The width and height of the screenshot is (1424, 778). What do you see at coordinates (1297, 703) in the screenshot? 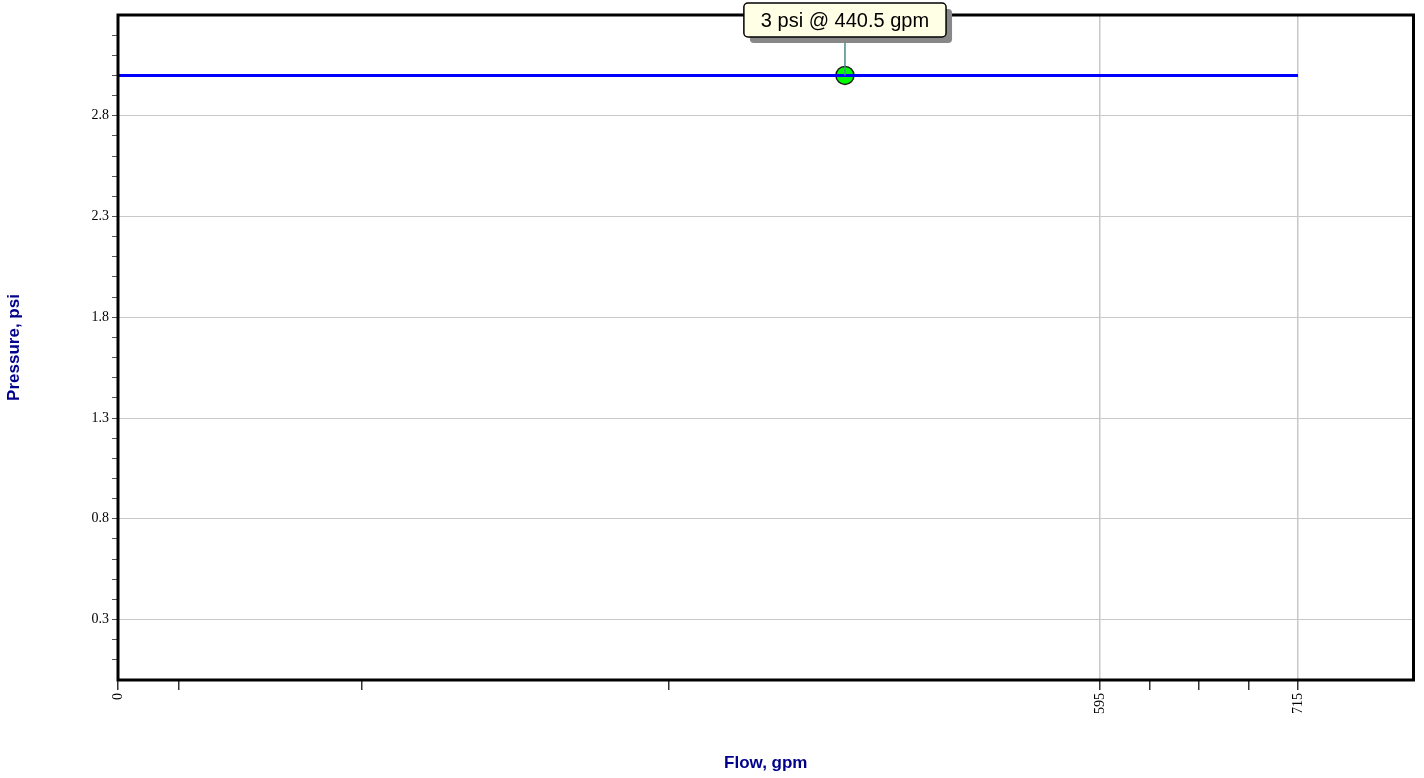
I see `x-tick-label: 715` at bounding box center [1297, 703].